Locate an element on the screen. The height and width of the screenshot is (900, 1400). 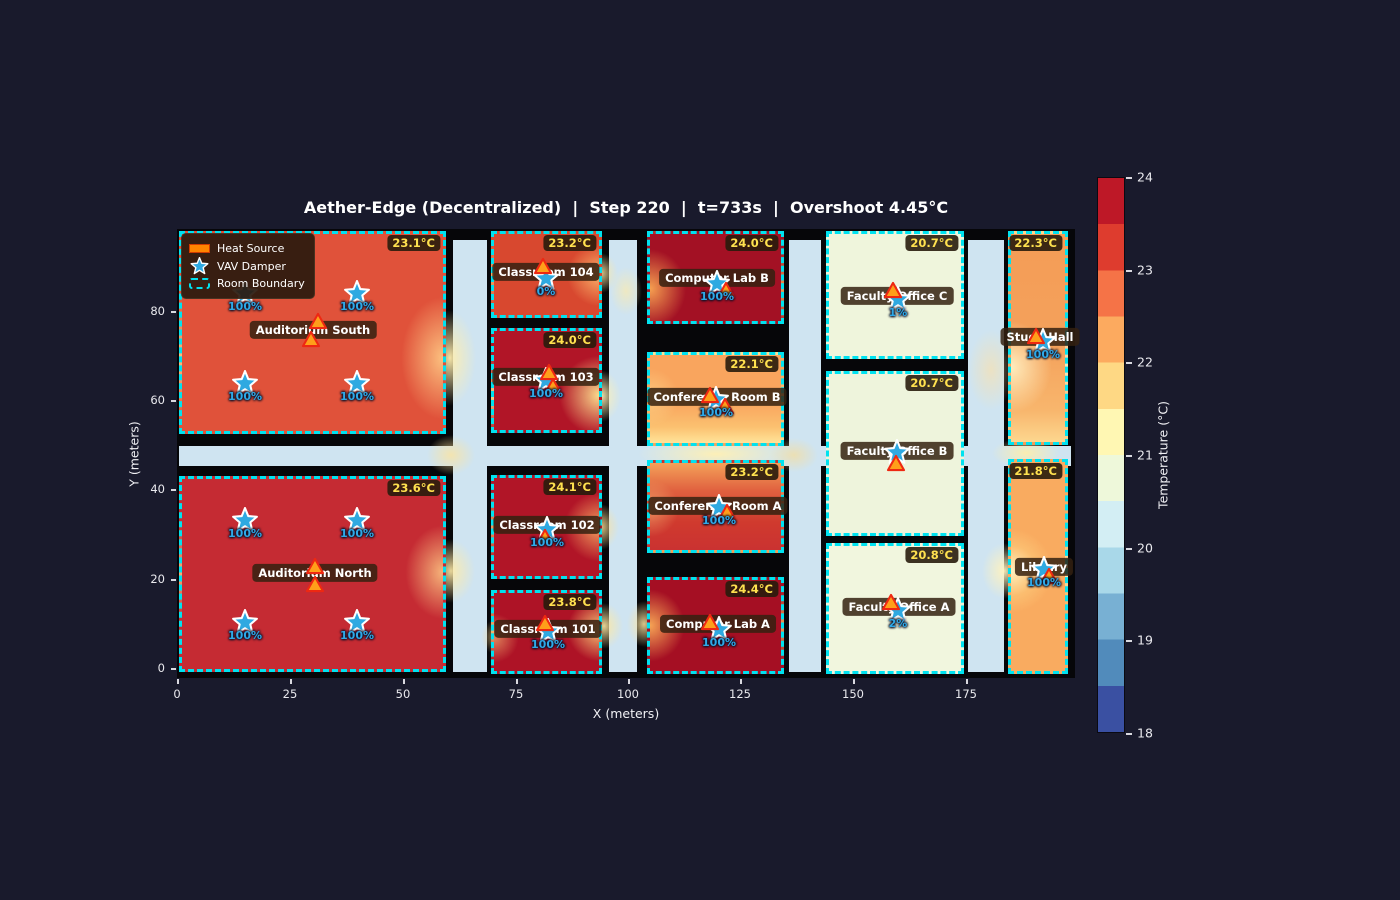
x-tick-label: 100 is located at coordinates (628, 694).